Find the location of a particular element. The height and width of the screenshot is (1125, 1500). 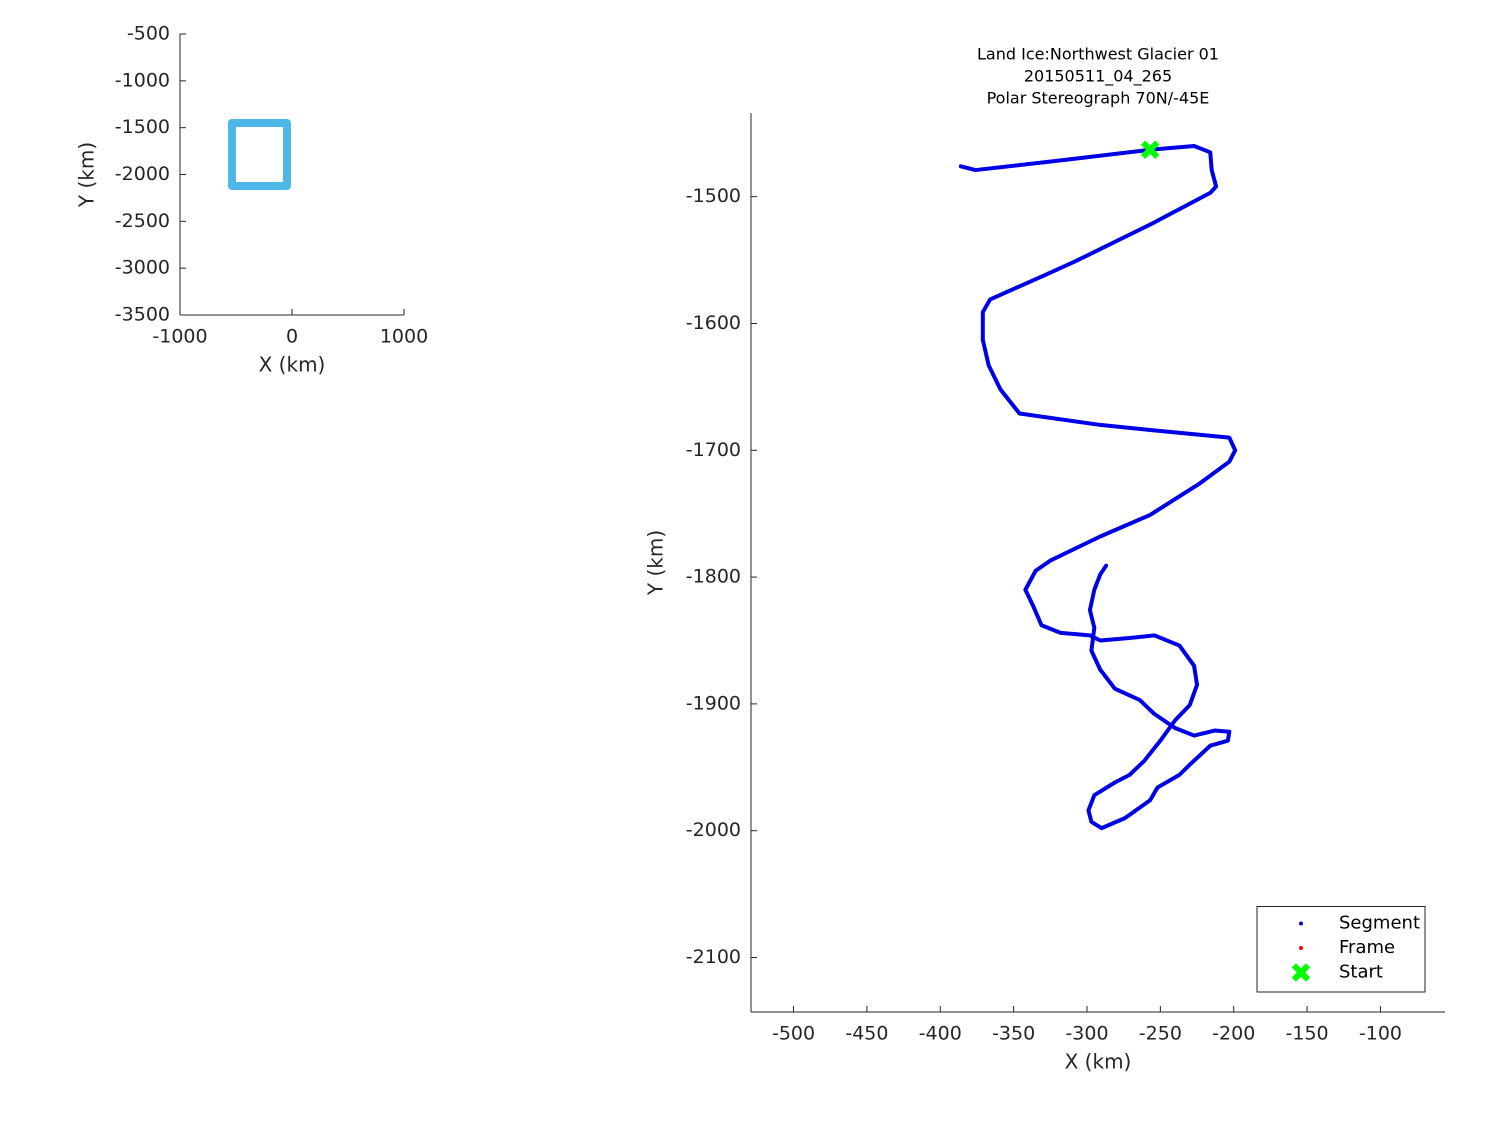

chart-title: Polar Stereograph 70N/-45E is located at coordinates (1098, 98).